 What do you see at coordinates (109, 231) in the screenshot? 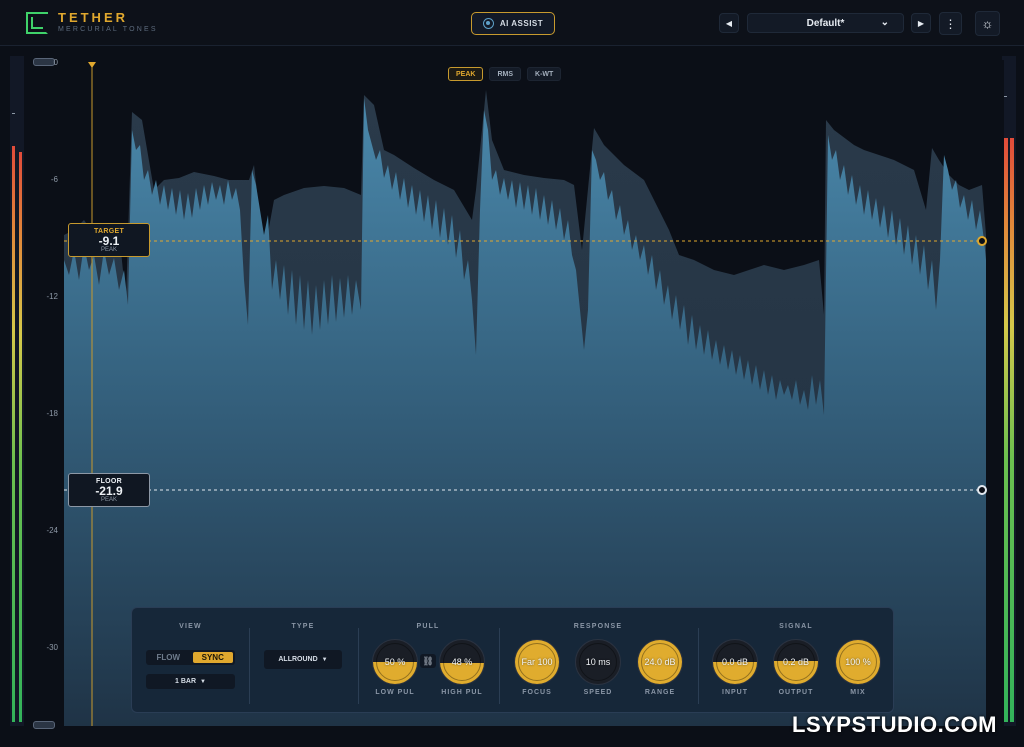
I see `target-title: TARGET` at bounding box center [109, 231].